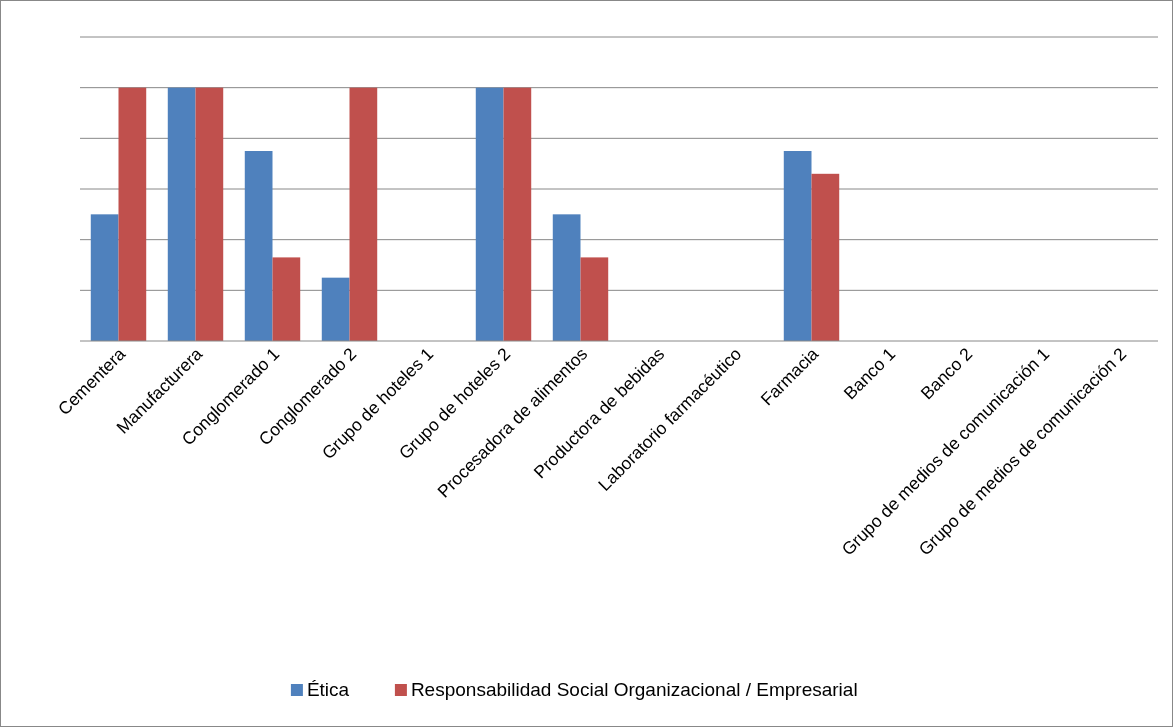 The height and width of the screenshot is (727, 1173). What do you see at coordinates (634, 689) in the screenshot?
I see `legend-label: Responsabilidad Social Organizacional / Empresarial` at bounding box center [634, 689].